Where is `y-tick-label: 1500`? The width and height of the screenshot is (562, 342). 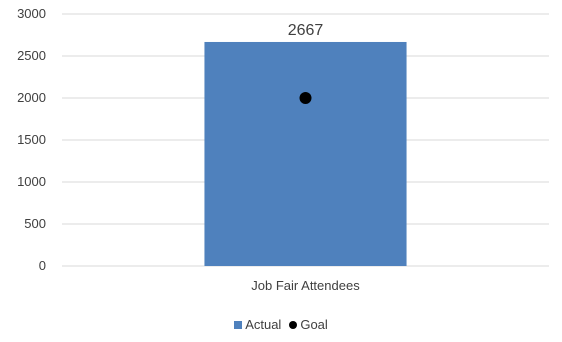 y-tick-label: 1500 is located at coordinates (31, 139).